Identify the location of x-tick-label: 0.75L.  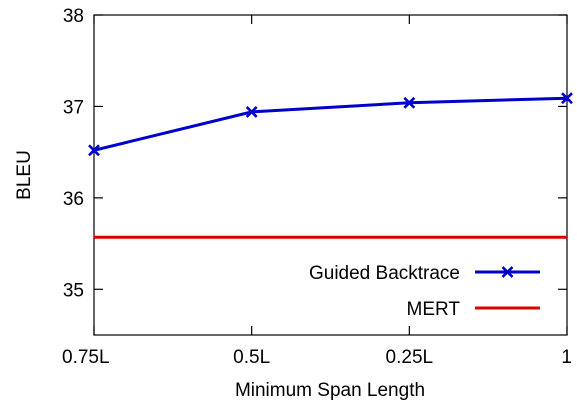
(86, 357).